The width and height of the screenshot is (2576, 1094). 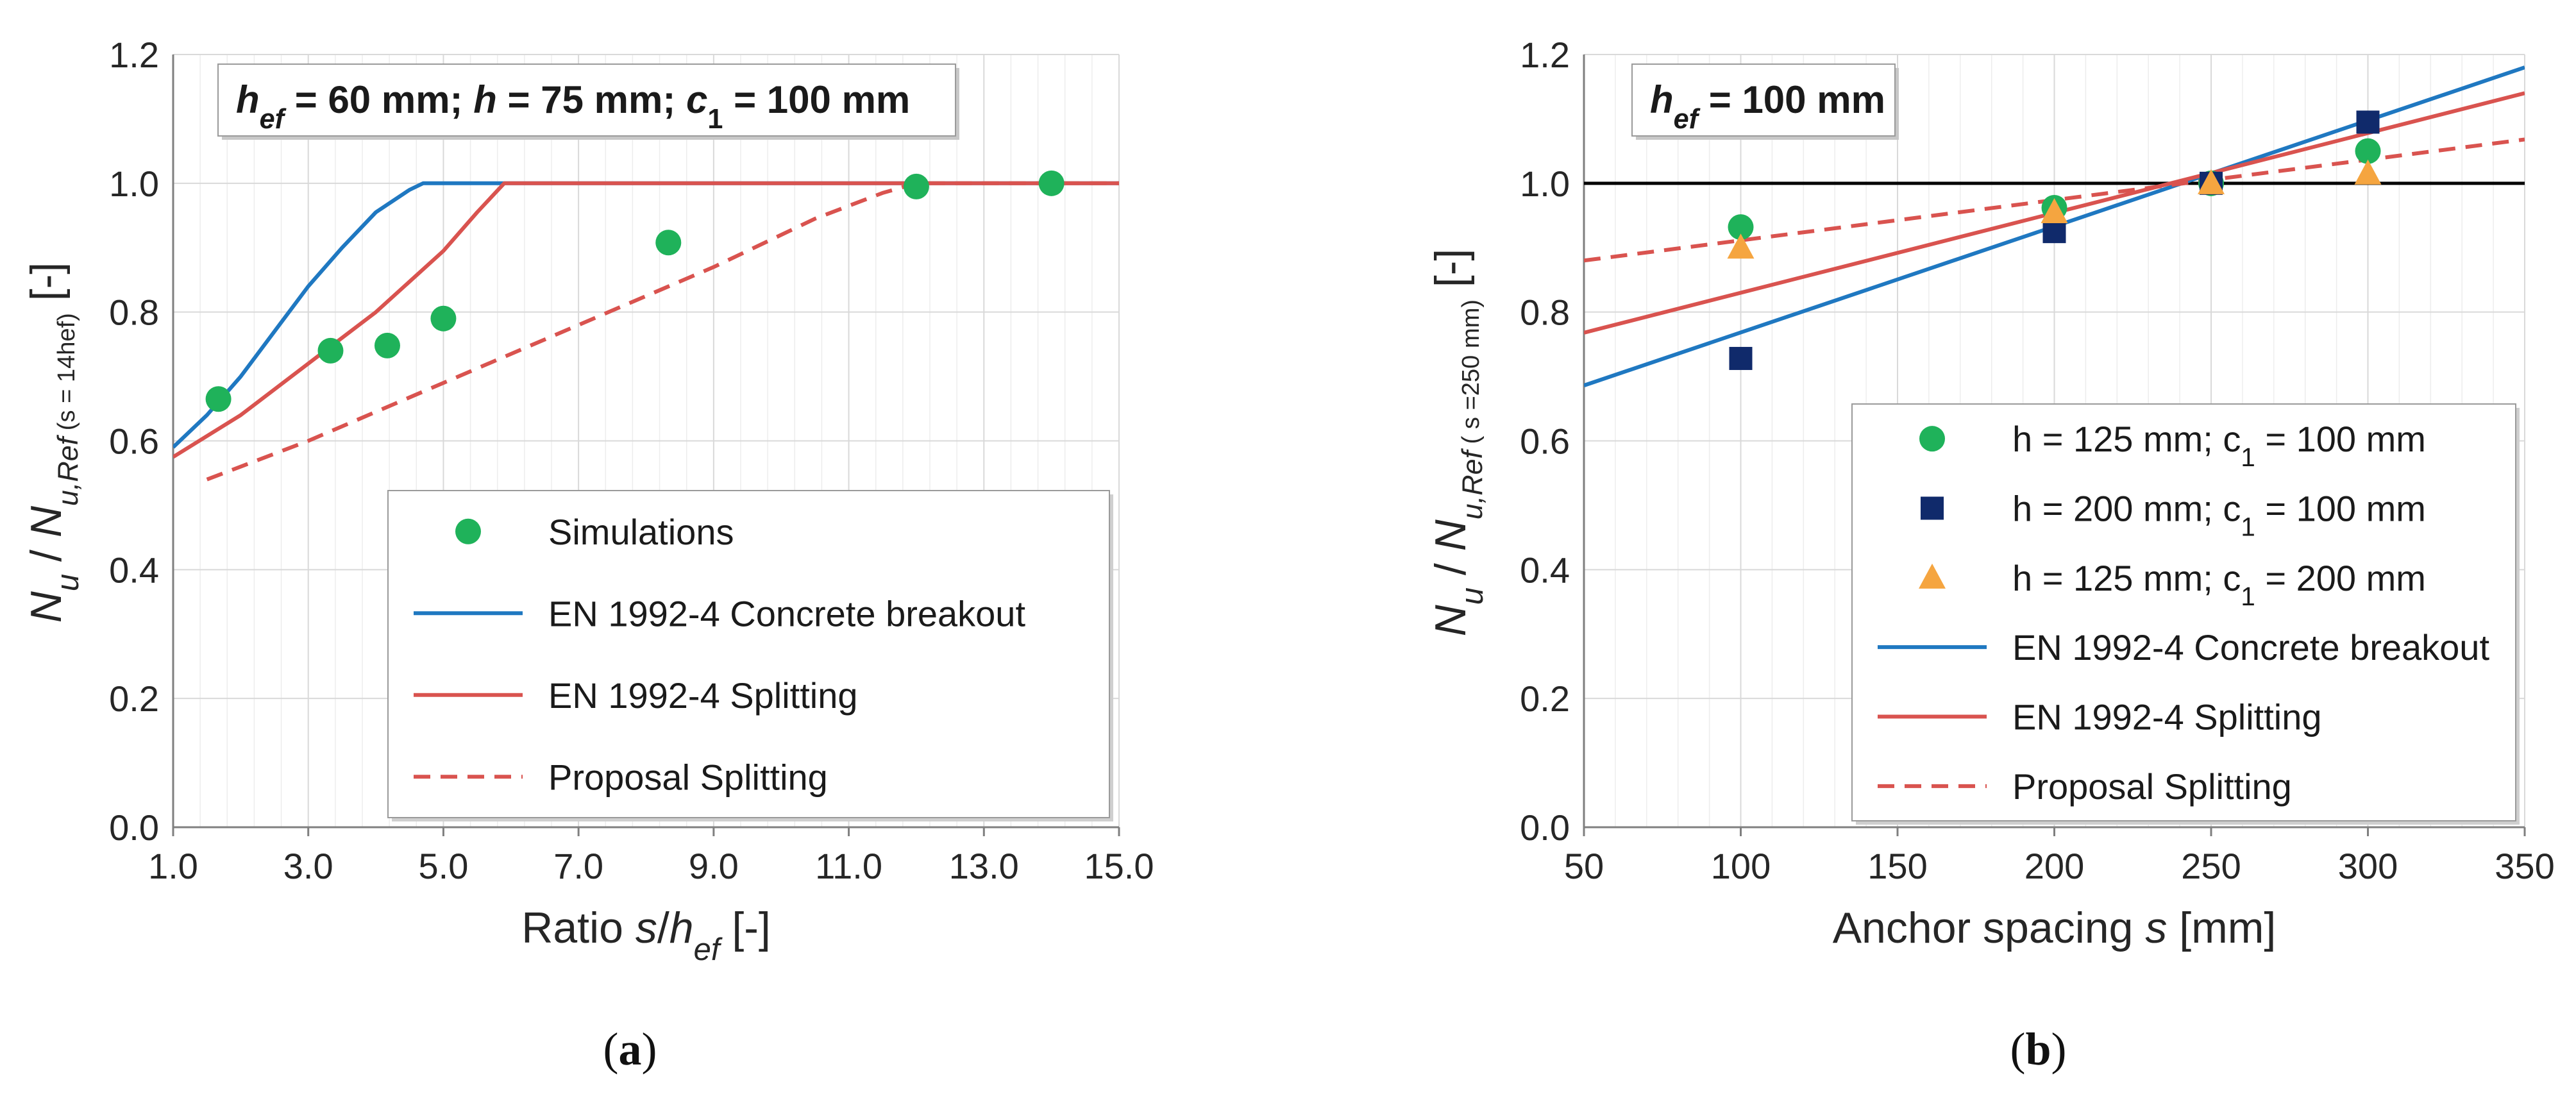 I want to click on panel-label: (b), so click(x=2038, y=1049).